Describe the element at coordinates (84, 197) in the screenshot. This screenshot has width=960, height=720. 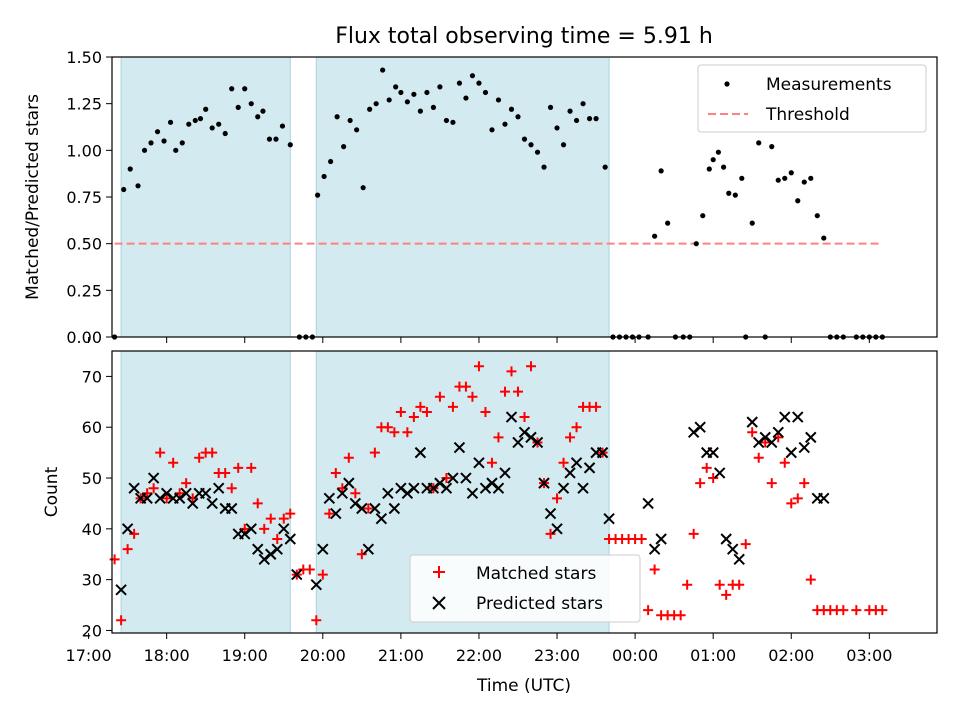
I see `top-y-tick-label: 0.75` at that location.